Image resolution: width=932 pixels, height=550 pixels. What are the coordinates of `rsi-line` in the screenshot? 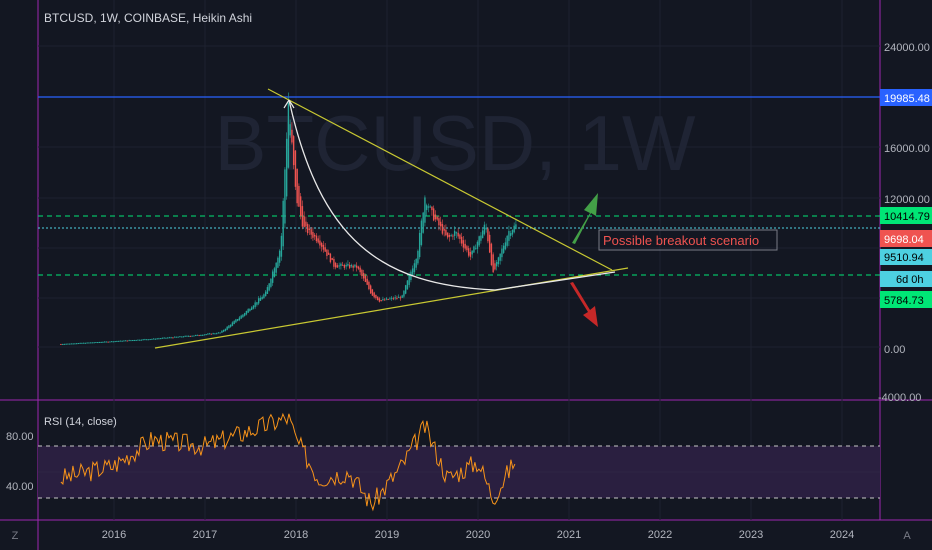 It's located at (288, 462).